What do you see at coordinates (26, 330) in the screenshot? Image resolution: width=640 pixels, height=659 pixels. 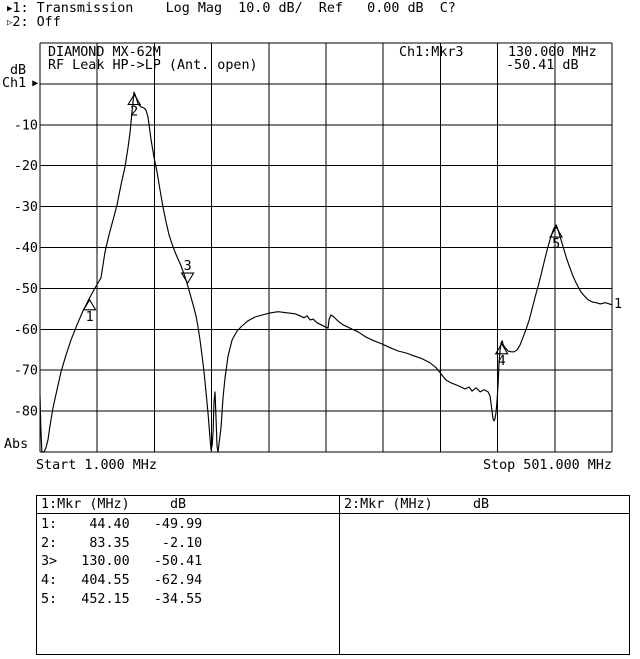 I see `y-tick-label: -60` at bounding box center [26, 330].